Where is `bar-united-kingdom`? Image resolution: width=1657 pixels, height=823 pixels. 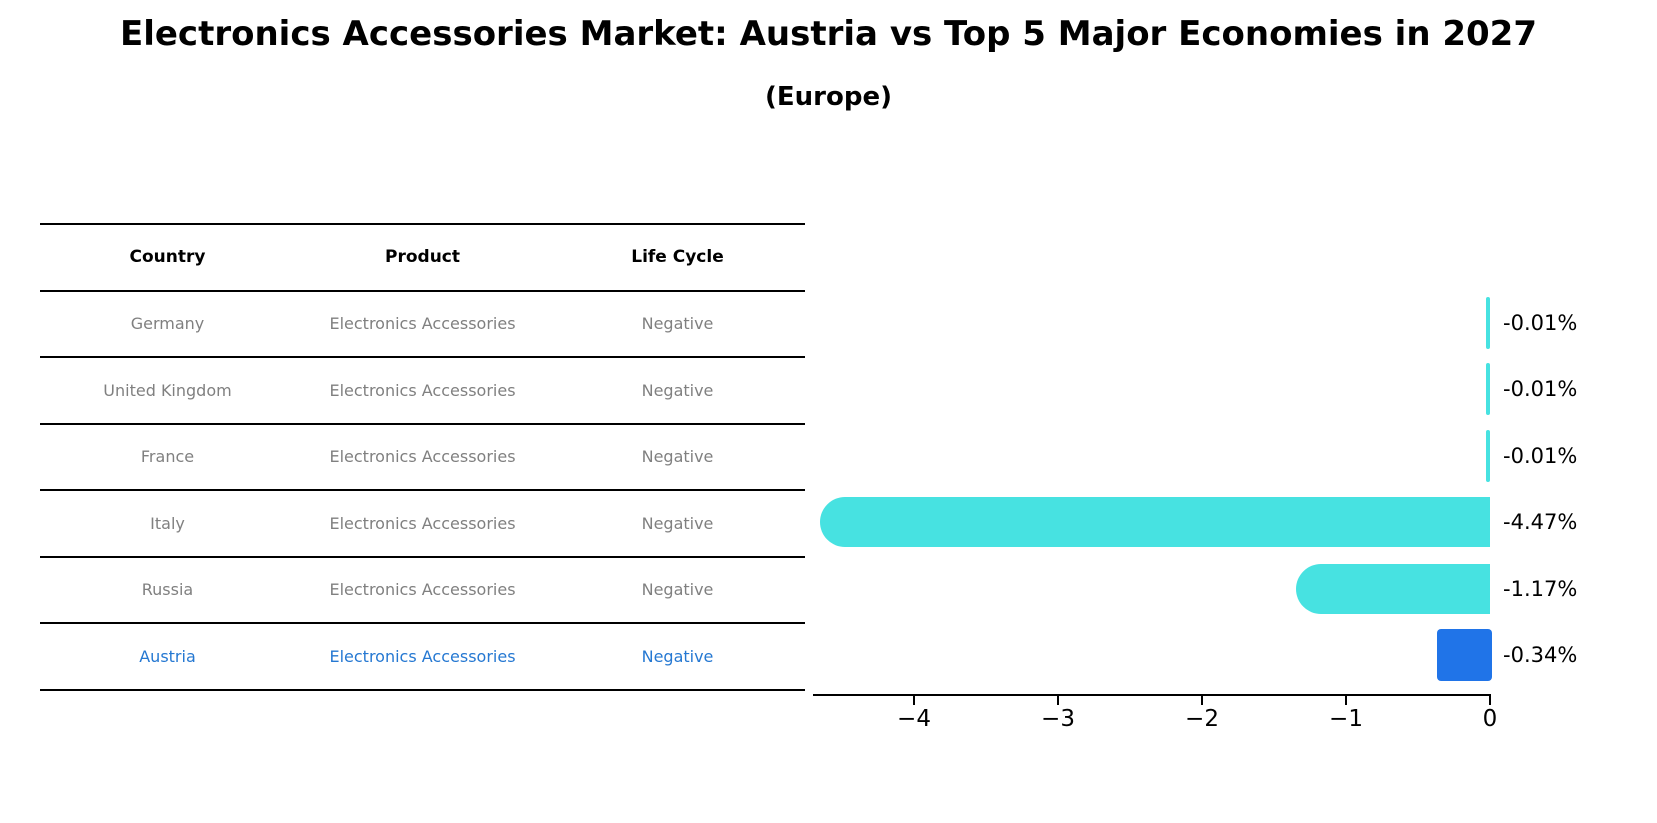
bar-united-kingdom is located at coordinates (1488, 389).